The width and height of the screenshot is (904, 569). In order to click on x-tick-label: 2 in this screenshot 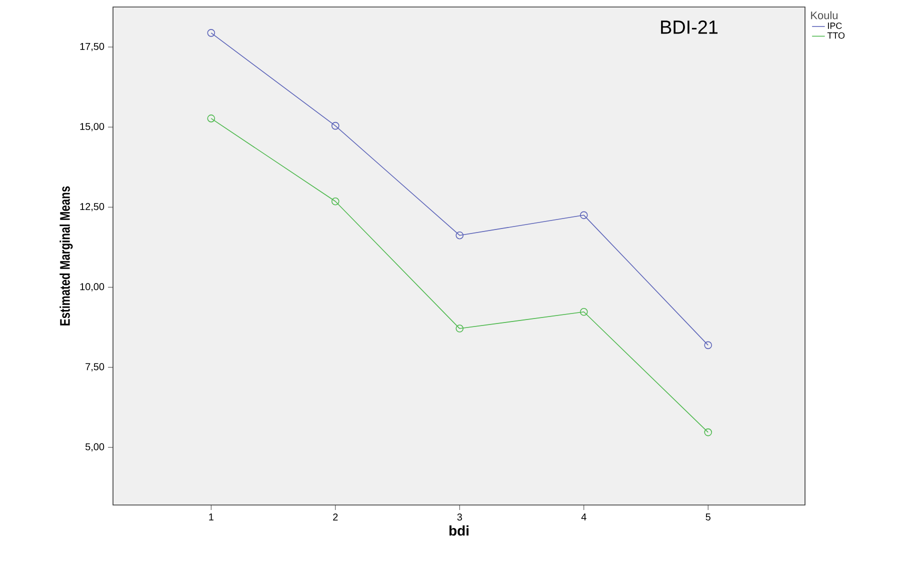, I will do `click(335, 517)`.